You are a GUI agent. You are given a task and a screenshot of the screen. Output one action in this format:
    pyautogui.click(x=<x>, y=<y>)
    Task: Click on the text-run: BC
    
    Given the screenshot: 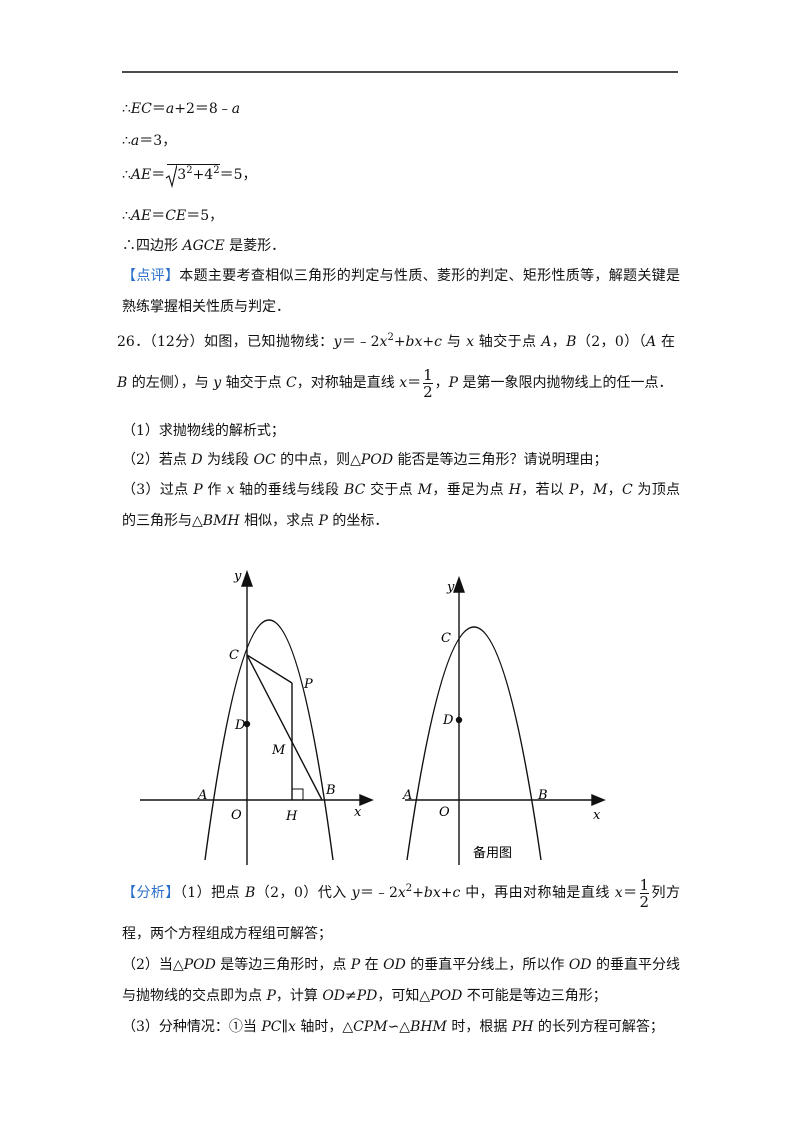 What is the action you would take?
    pyautogui.click(x=355, y=490)
    